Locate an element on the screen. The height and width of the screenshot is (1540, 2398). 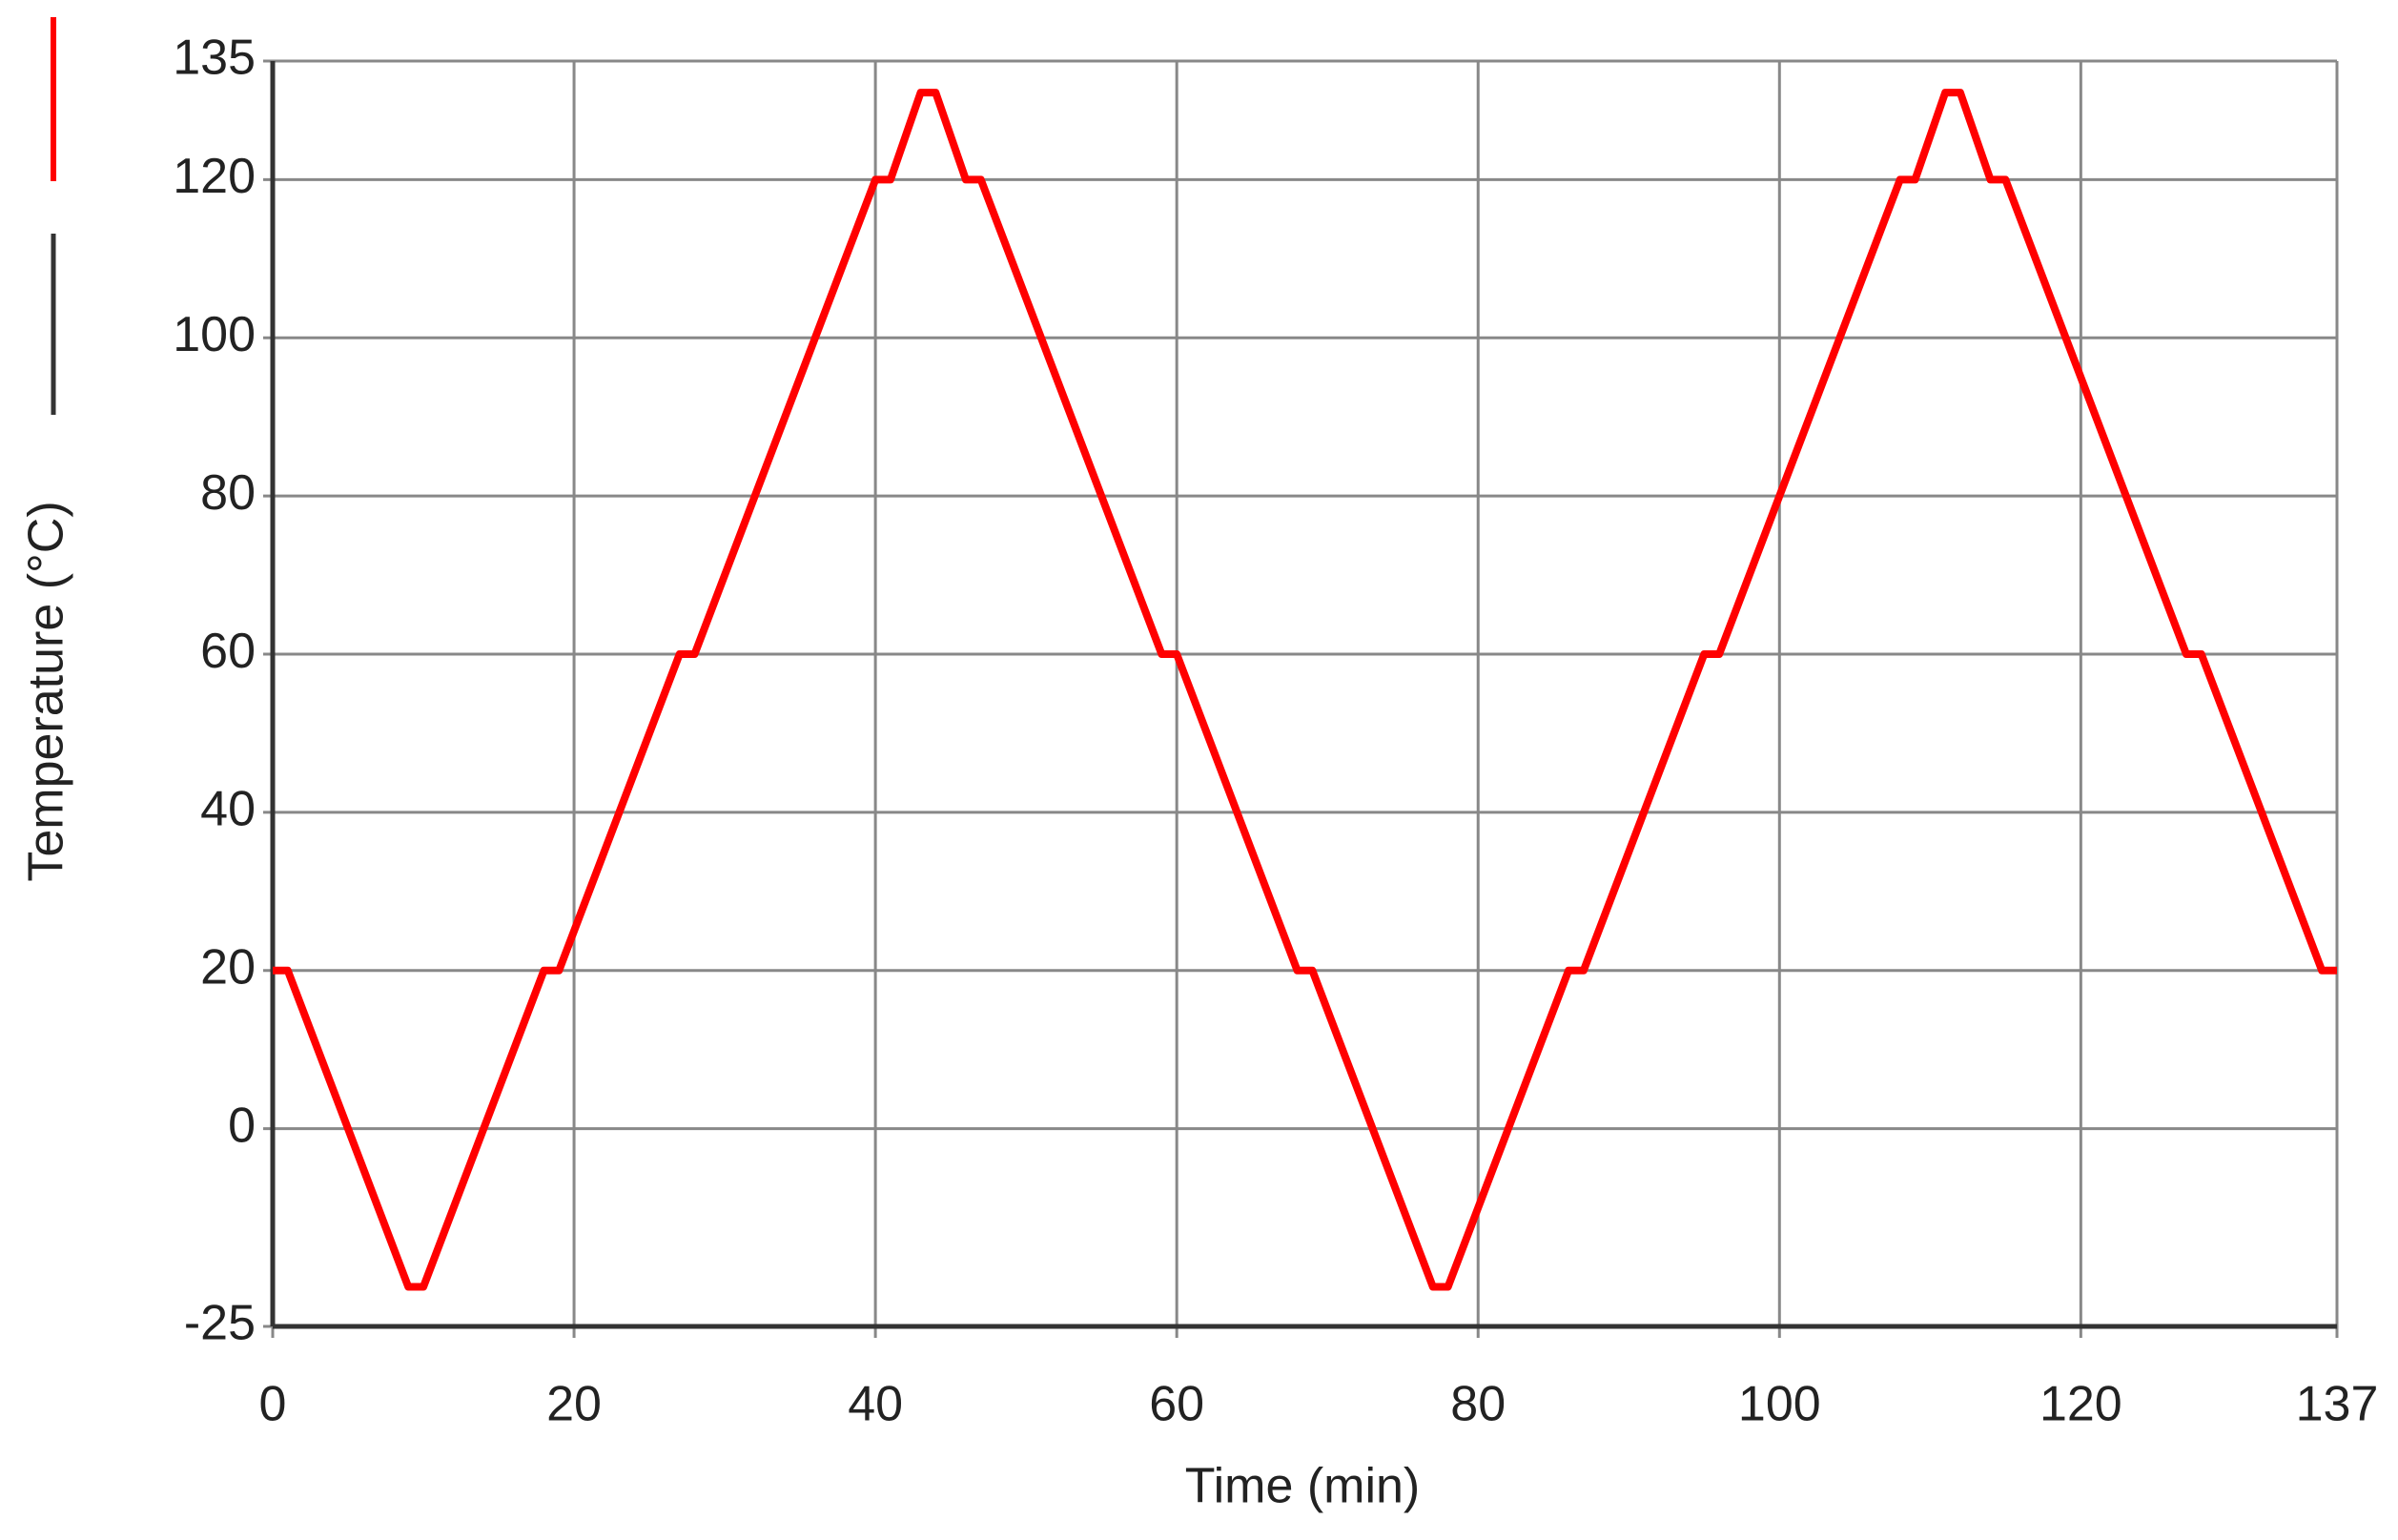
y-tick-label: 80 is located at coordinates (228, 493).